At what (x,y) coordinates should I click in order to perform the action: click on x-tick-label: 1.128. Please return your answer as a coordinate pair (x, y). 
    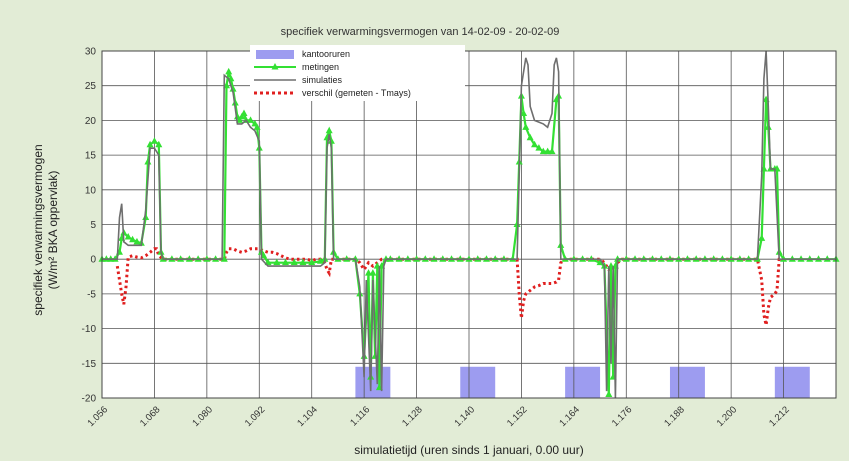
    Looking at the image, I should click on (412, 416).